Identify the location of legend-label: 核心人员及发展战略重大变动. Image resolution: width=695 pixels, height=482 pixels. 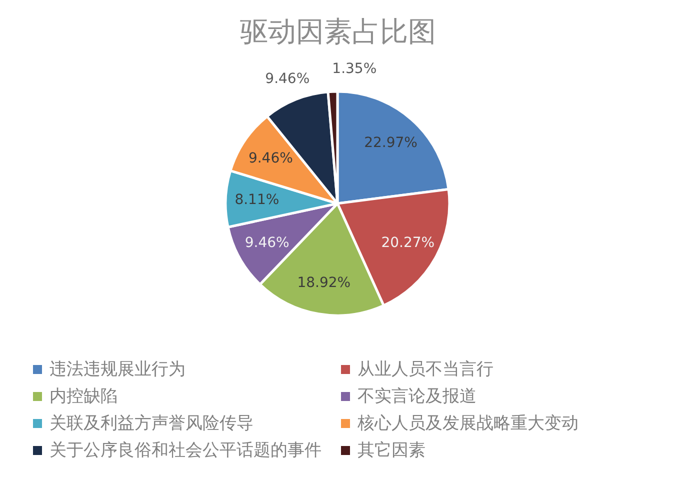
(467, 424).